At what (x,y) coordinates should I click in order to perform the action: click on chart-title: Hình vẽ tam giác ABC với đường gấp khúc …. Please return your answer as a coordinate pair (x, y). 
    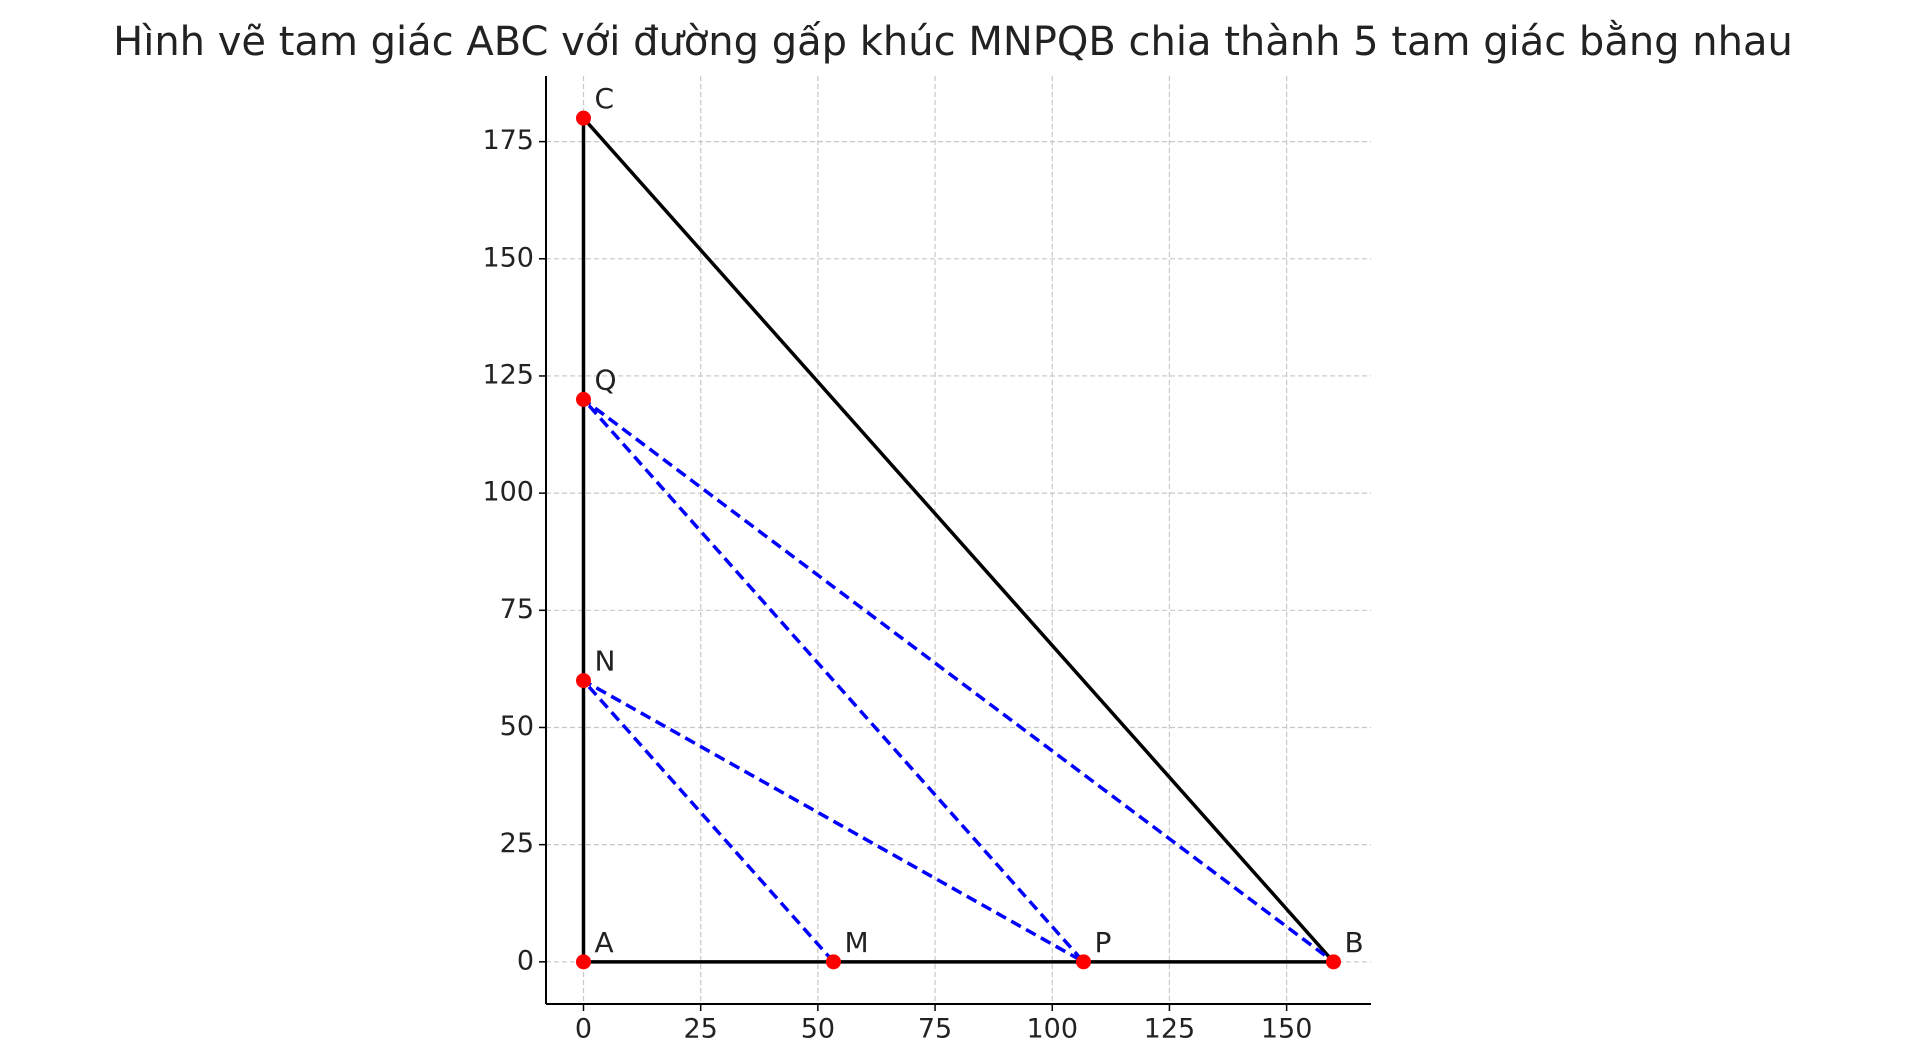
    Looking at the image, I should click on (953, 42).